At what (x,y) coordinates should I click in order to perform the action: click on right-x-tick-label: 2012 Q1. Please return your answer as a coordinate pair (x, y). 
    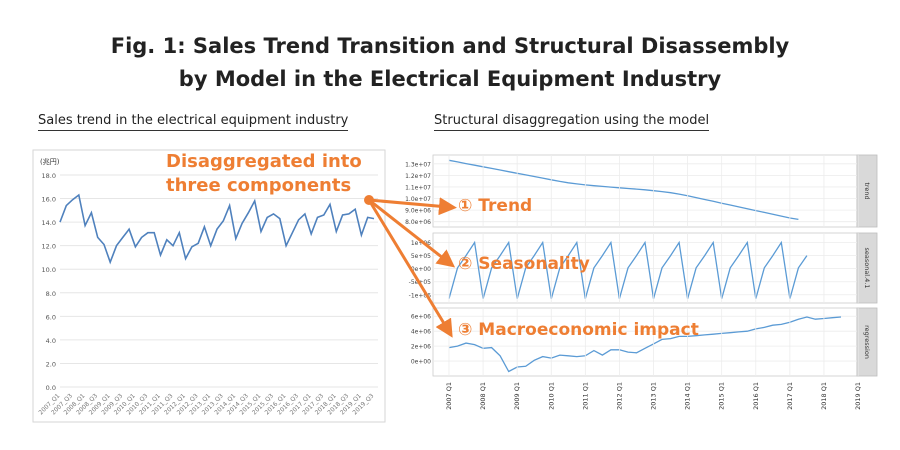
    Looking at the image, I should click on (619, 396).